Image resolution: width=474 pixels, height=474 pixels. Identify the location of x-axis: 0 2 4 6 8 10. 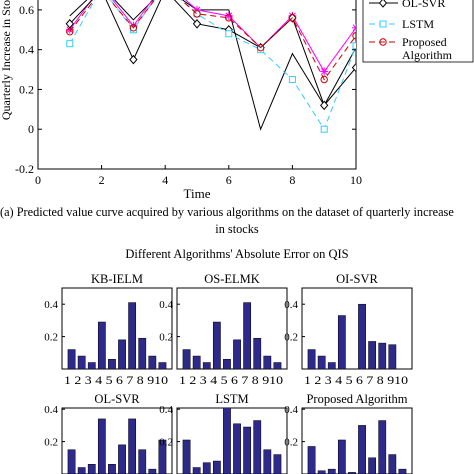
(198, 176).